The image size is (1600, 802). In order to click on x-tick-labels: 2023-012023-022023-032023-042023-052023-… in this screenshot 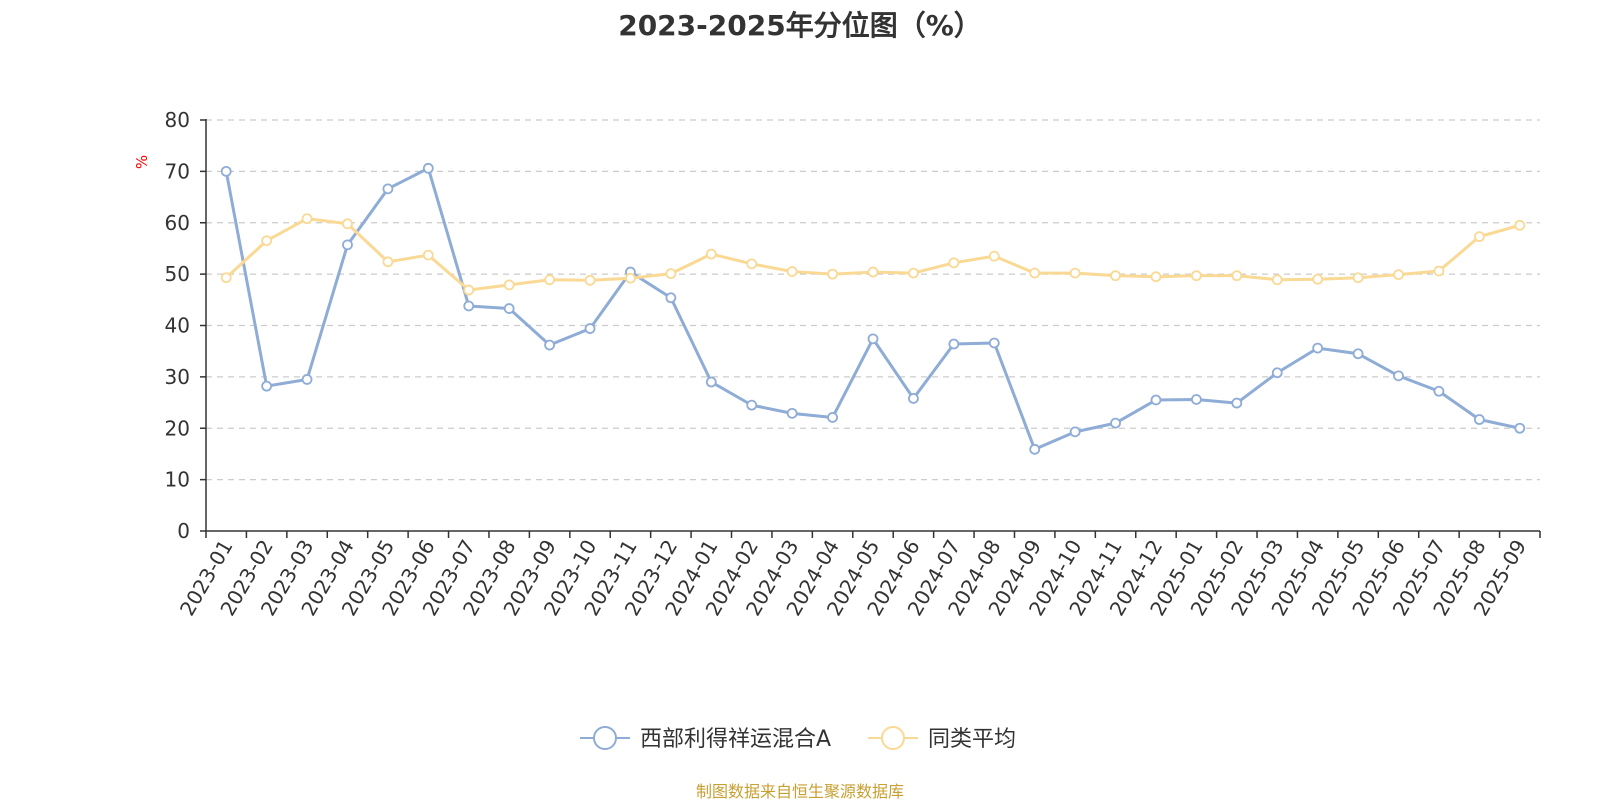, I will do `click(853, 578)`.